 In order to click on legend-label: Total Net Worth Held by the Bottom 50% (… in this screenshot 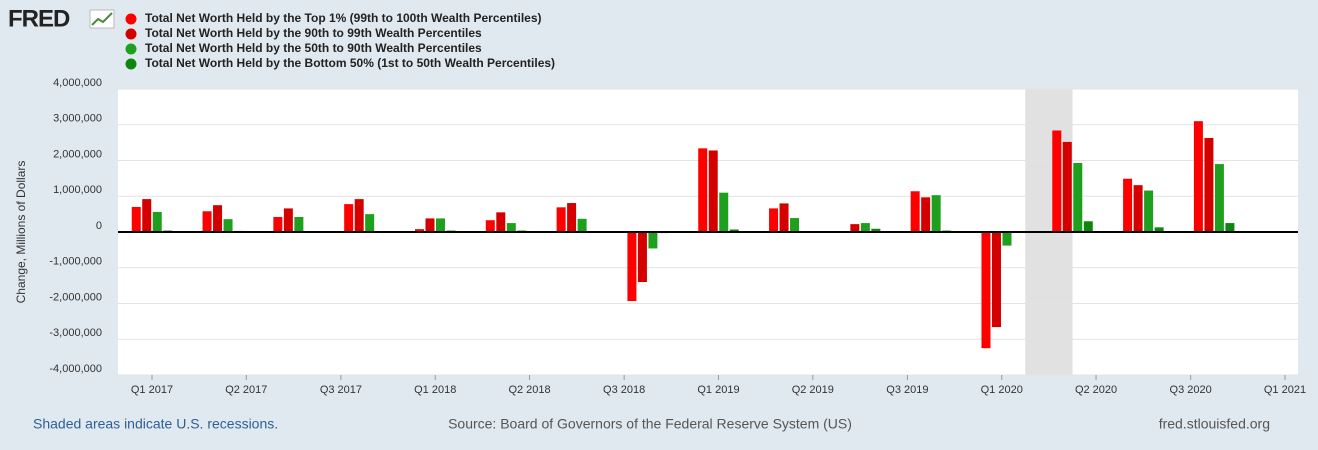, I will do `click(350, 63)`.